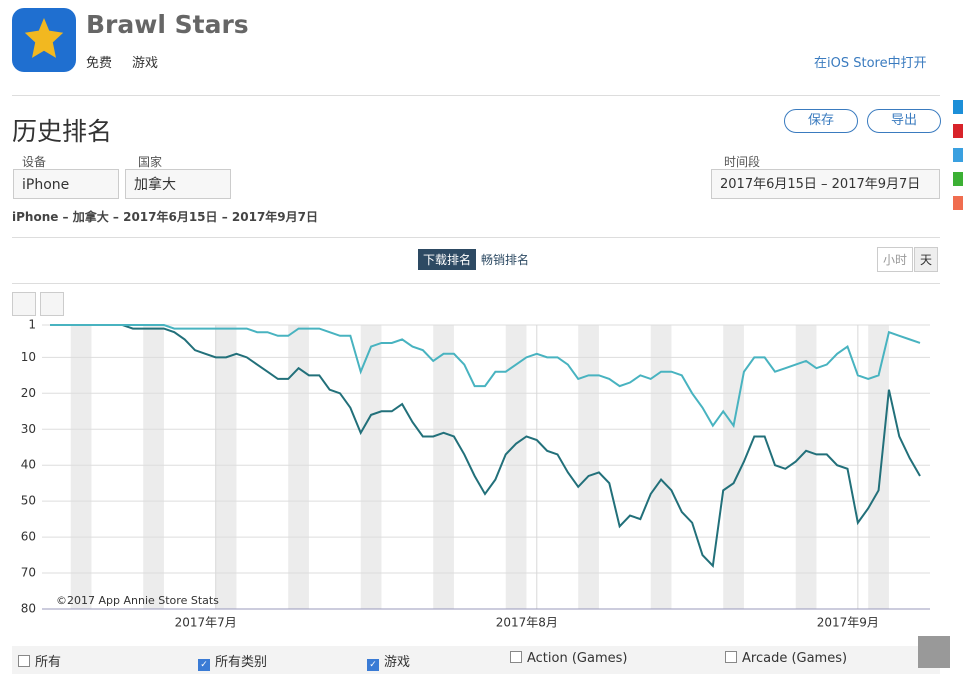 This screenshot has width=963, height=678. Describe the element at coordinates (825, 184) in the screenshot. I see `period-select: 2017年6月15日 – 2017年9月7日` at that location.